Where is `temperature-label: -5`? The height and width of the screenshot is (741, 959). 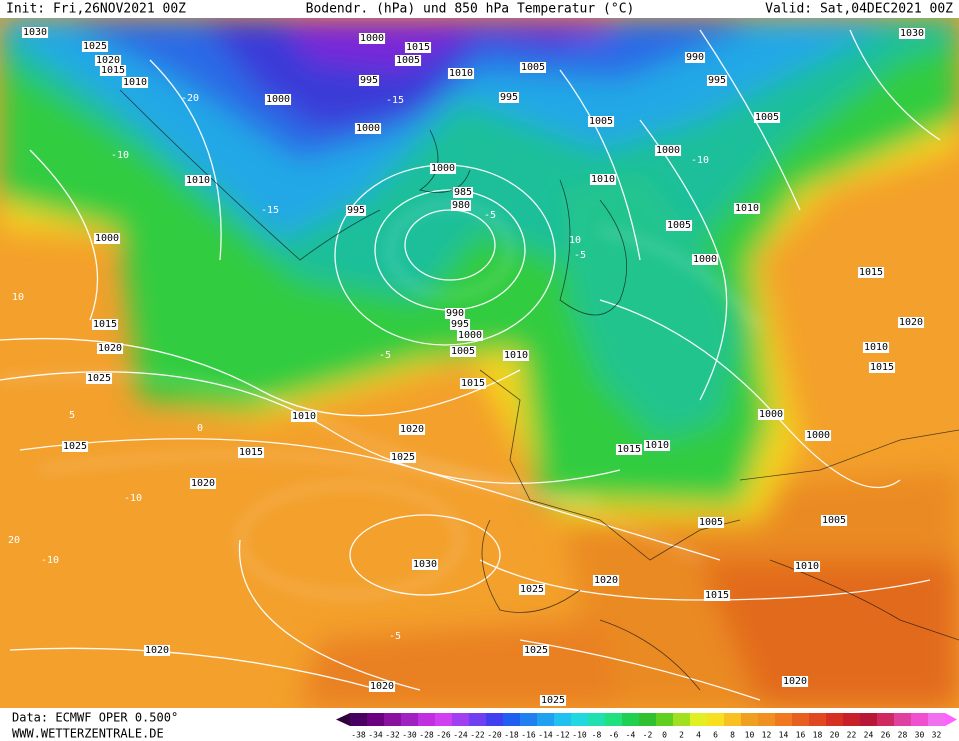
temperature-label: -5 is located at coordinates (395, 636).